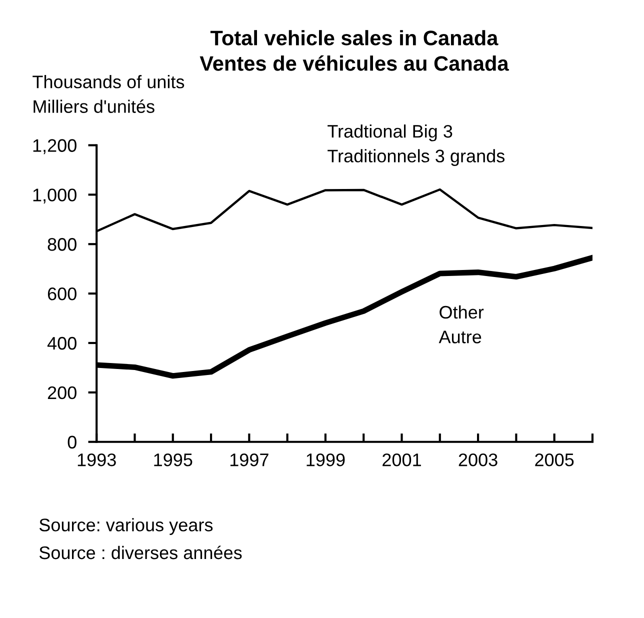  Describe the element at coordinates (108, 94) in the screenshot. I see `y-axis-title: Thousands of units Milliers d'unités` at that location.